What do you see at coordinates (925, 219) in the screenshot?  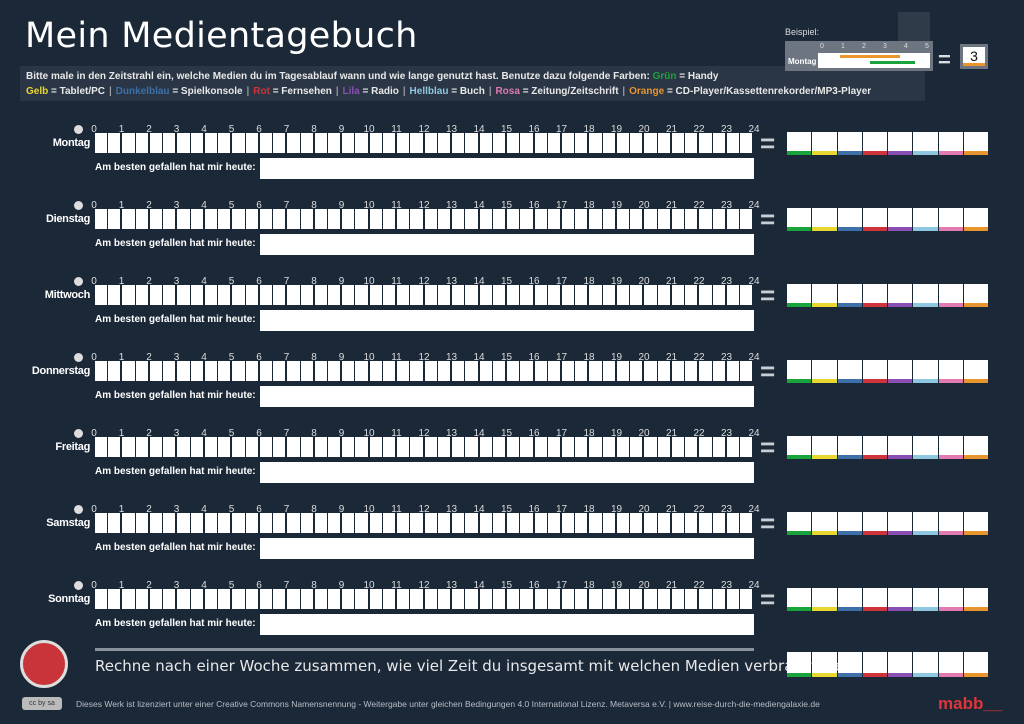 I see `total-box-hellblau` at bounding box center [925, 219].